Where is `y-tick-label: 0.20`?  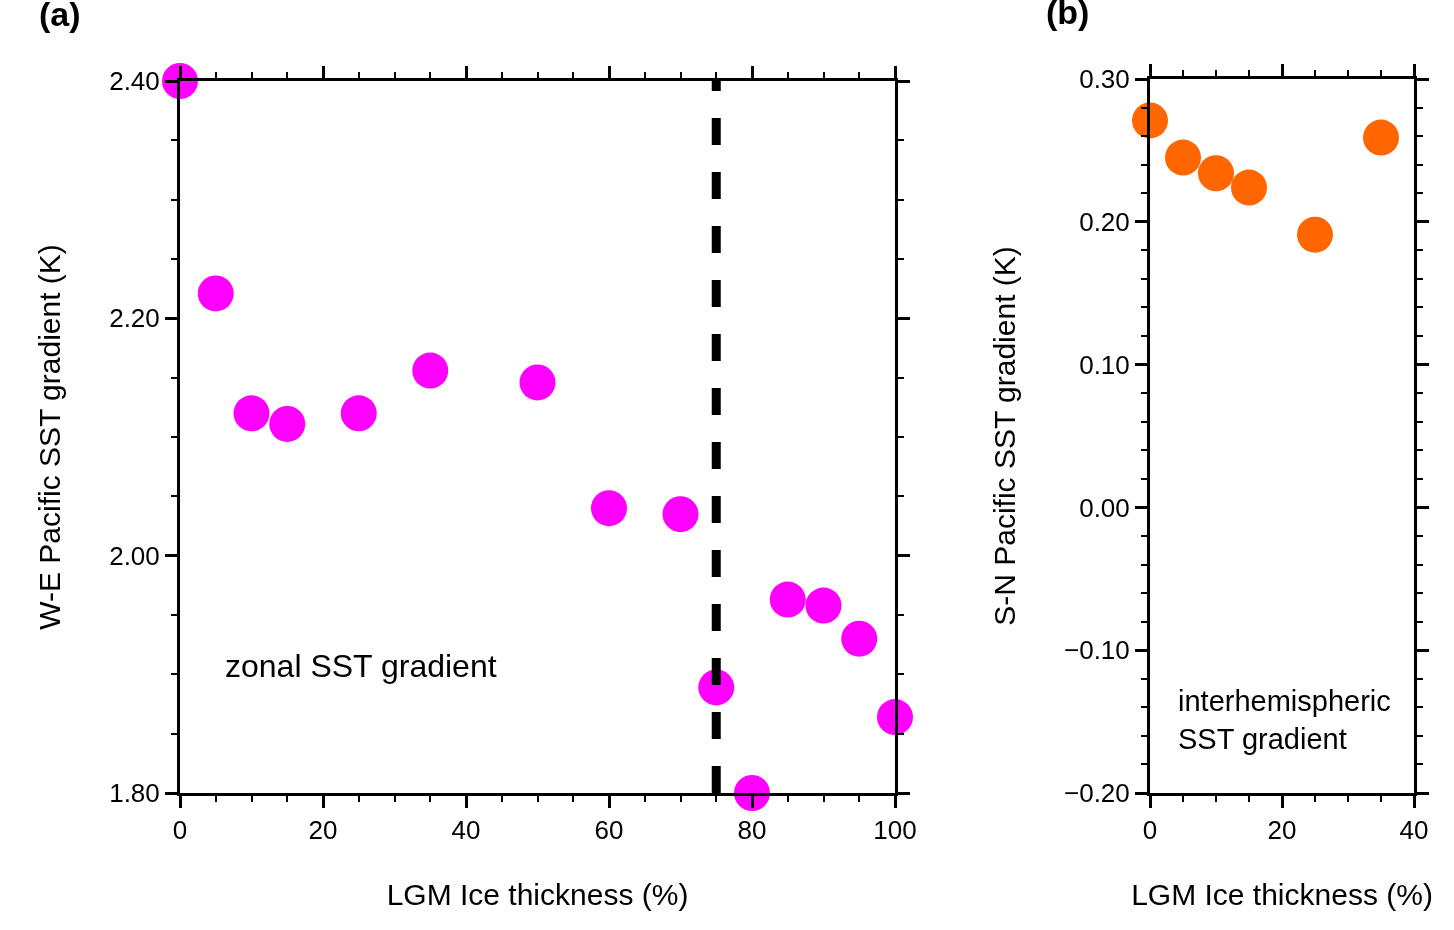
y-tick-label: 0.20 is located at coordinates (1104, 221).